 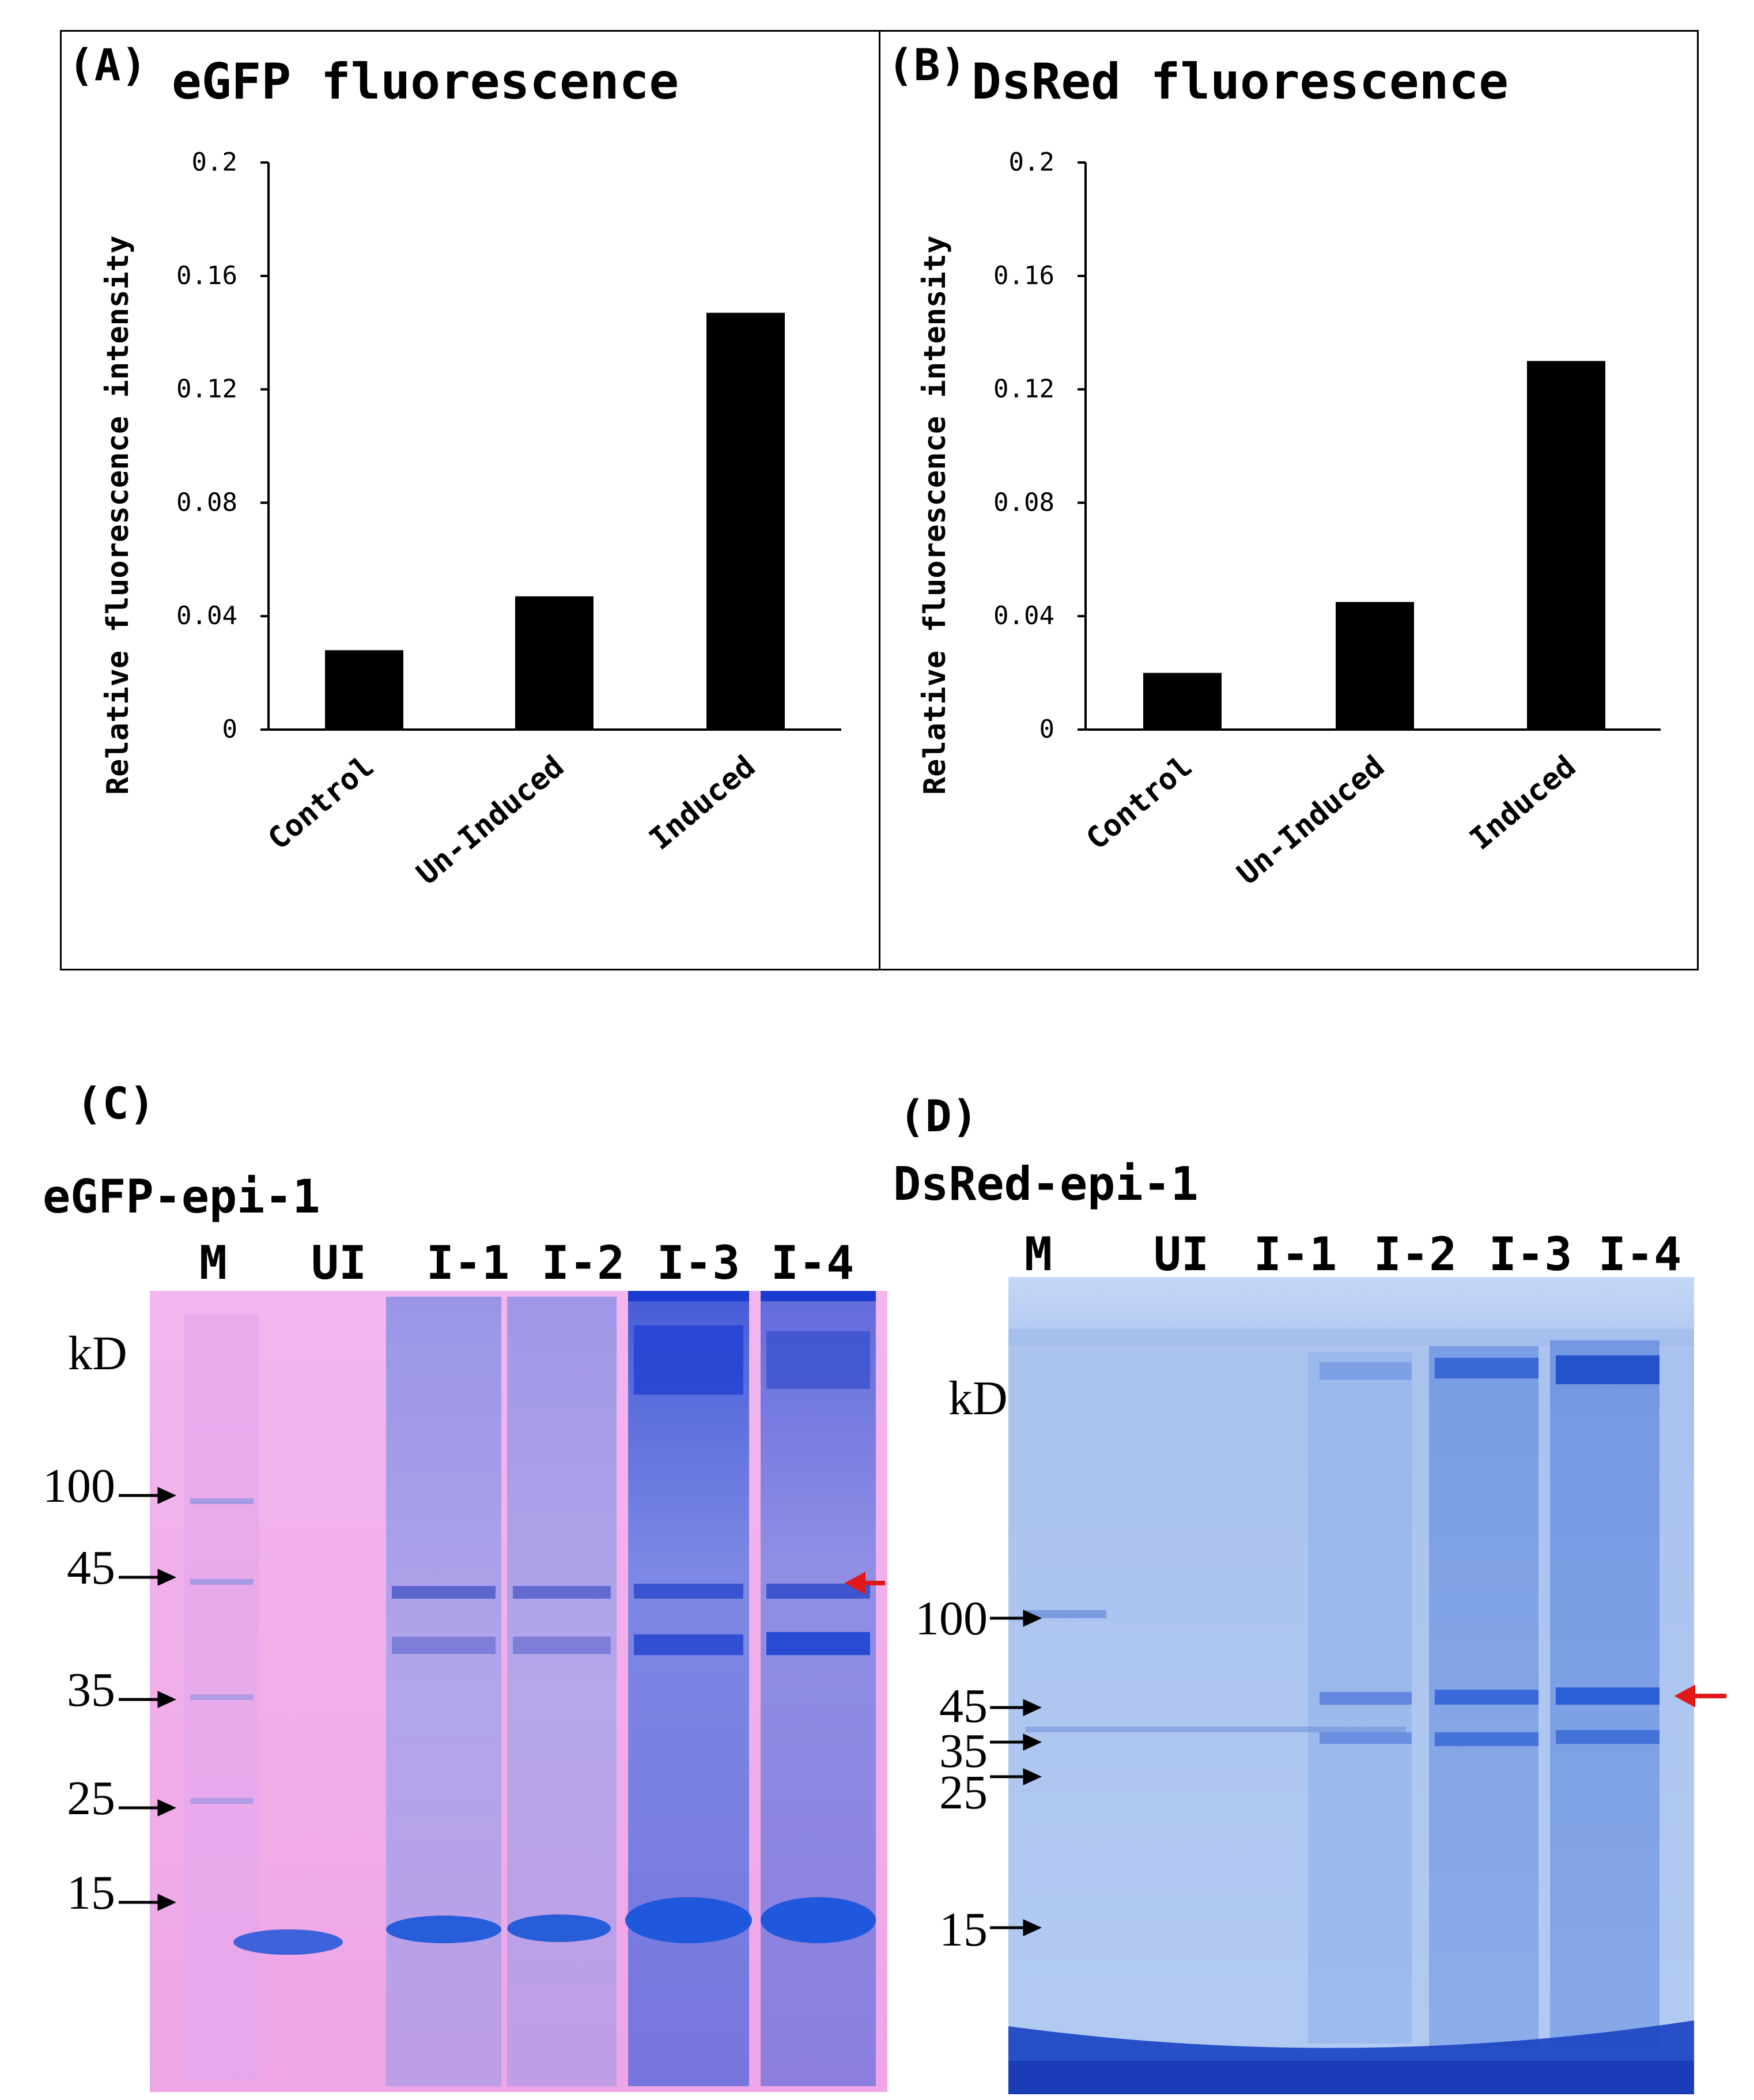 I want to click on gel-d-lane-ui: UI, so click(x=1181, y=1254).